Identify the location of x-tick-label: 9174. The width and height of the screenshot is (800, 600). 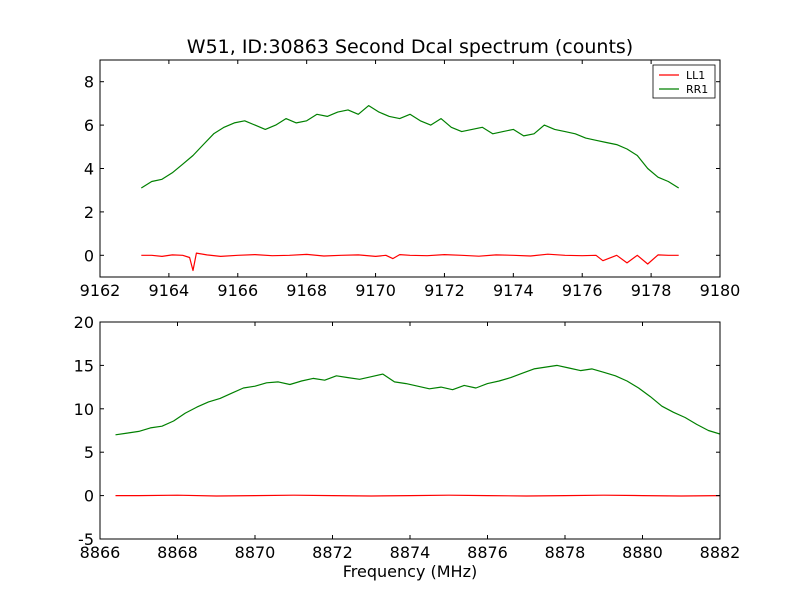
(513, 290).